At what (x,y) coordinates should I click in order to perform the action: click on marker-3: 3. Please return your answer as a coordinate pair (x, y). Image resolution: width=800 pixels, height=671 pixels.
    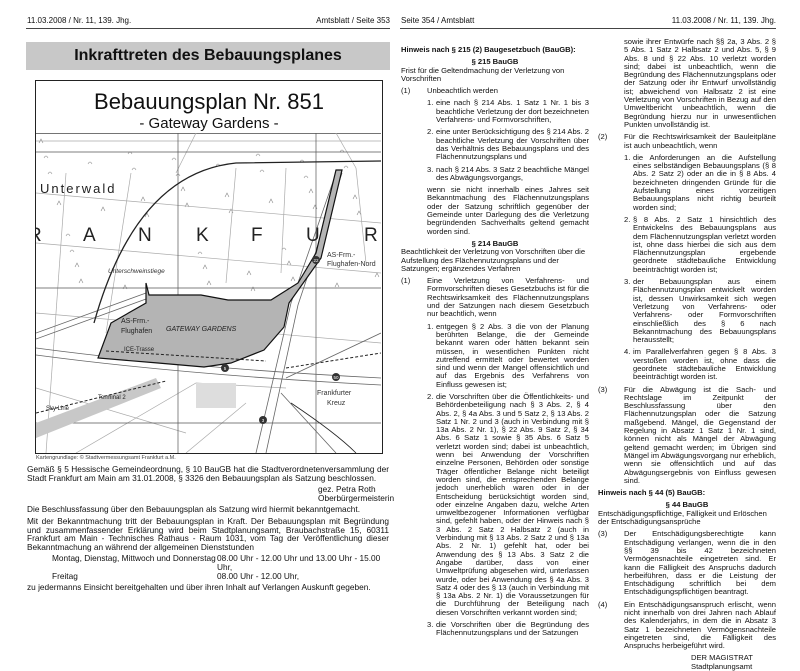
    Looking at the image, I should click on (263, 420).